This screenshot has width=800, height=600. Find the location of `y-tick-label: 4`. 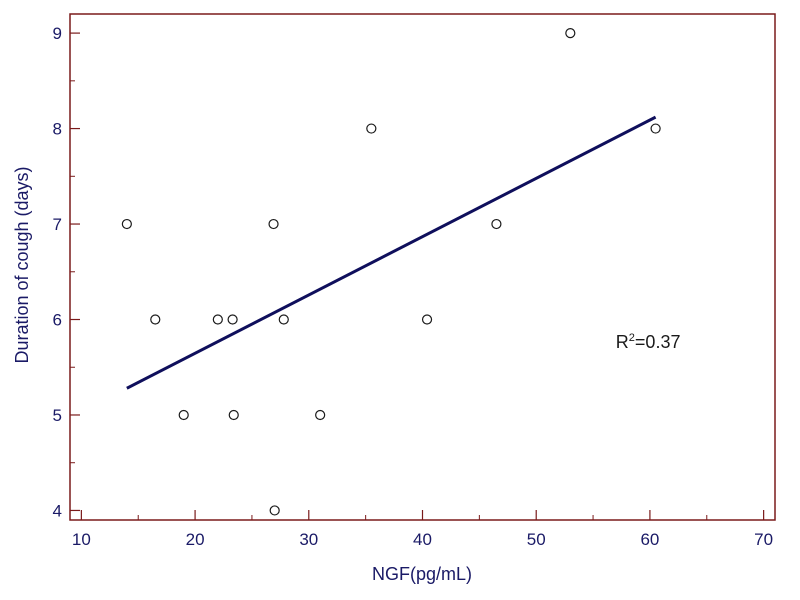

y-tick-label: 4 is located at coordinates (57, 510).